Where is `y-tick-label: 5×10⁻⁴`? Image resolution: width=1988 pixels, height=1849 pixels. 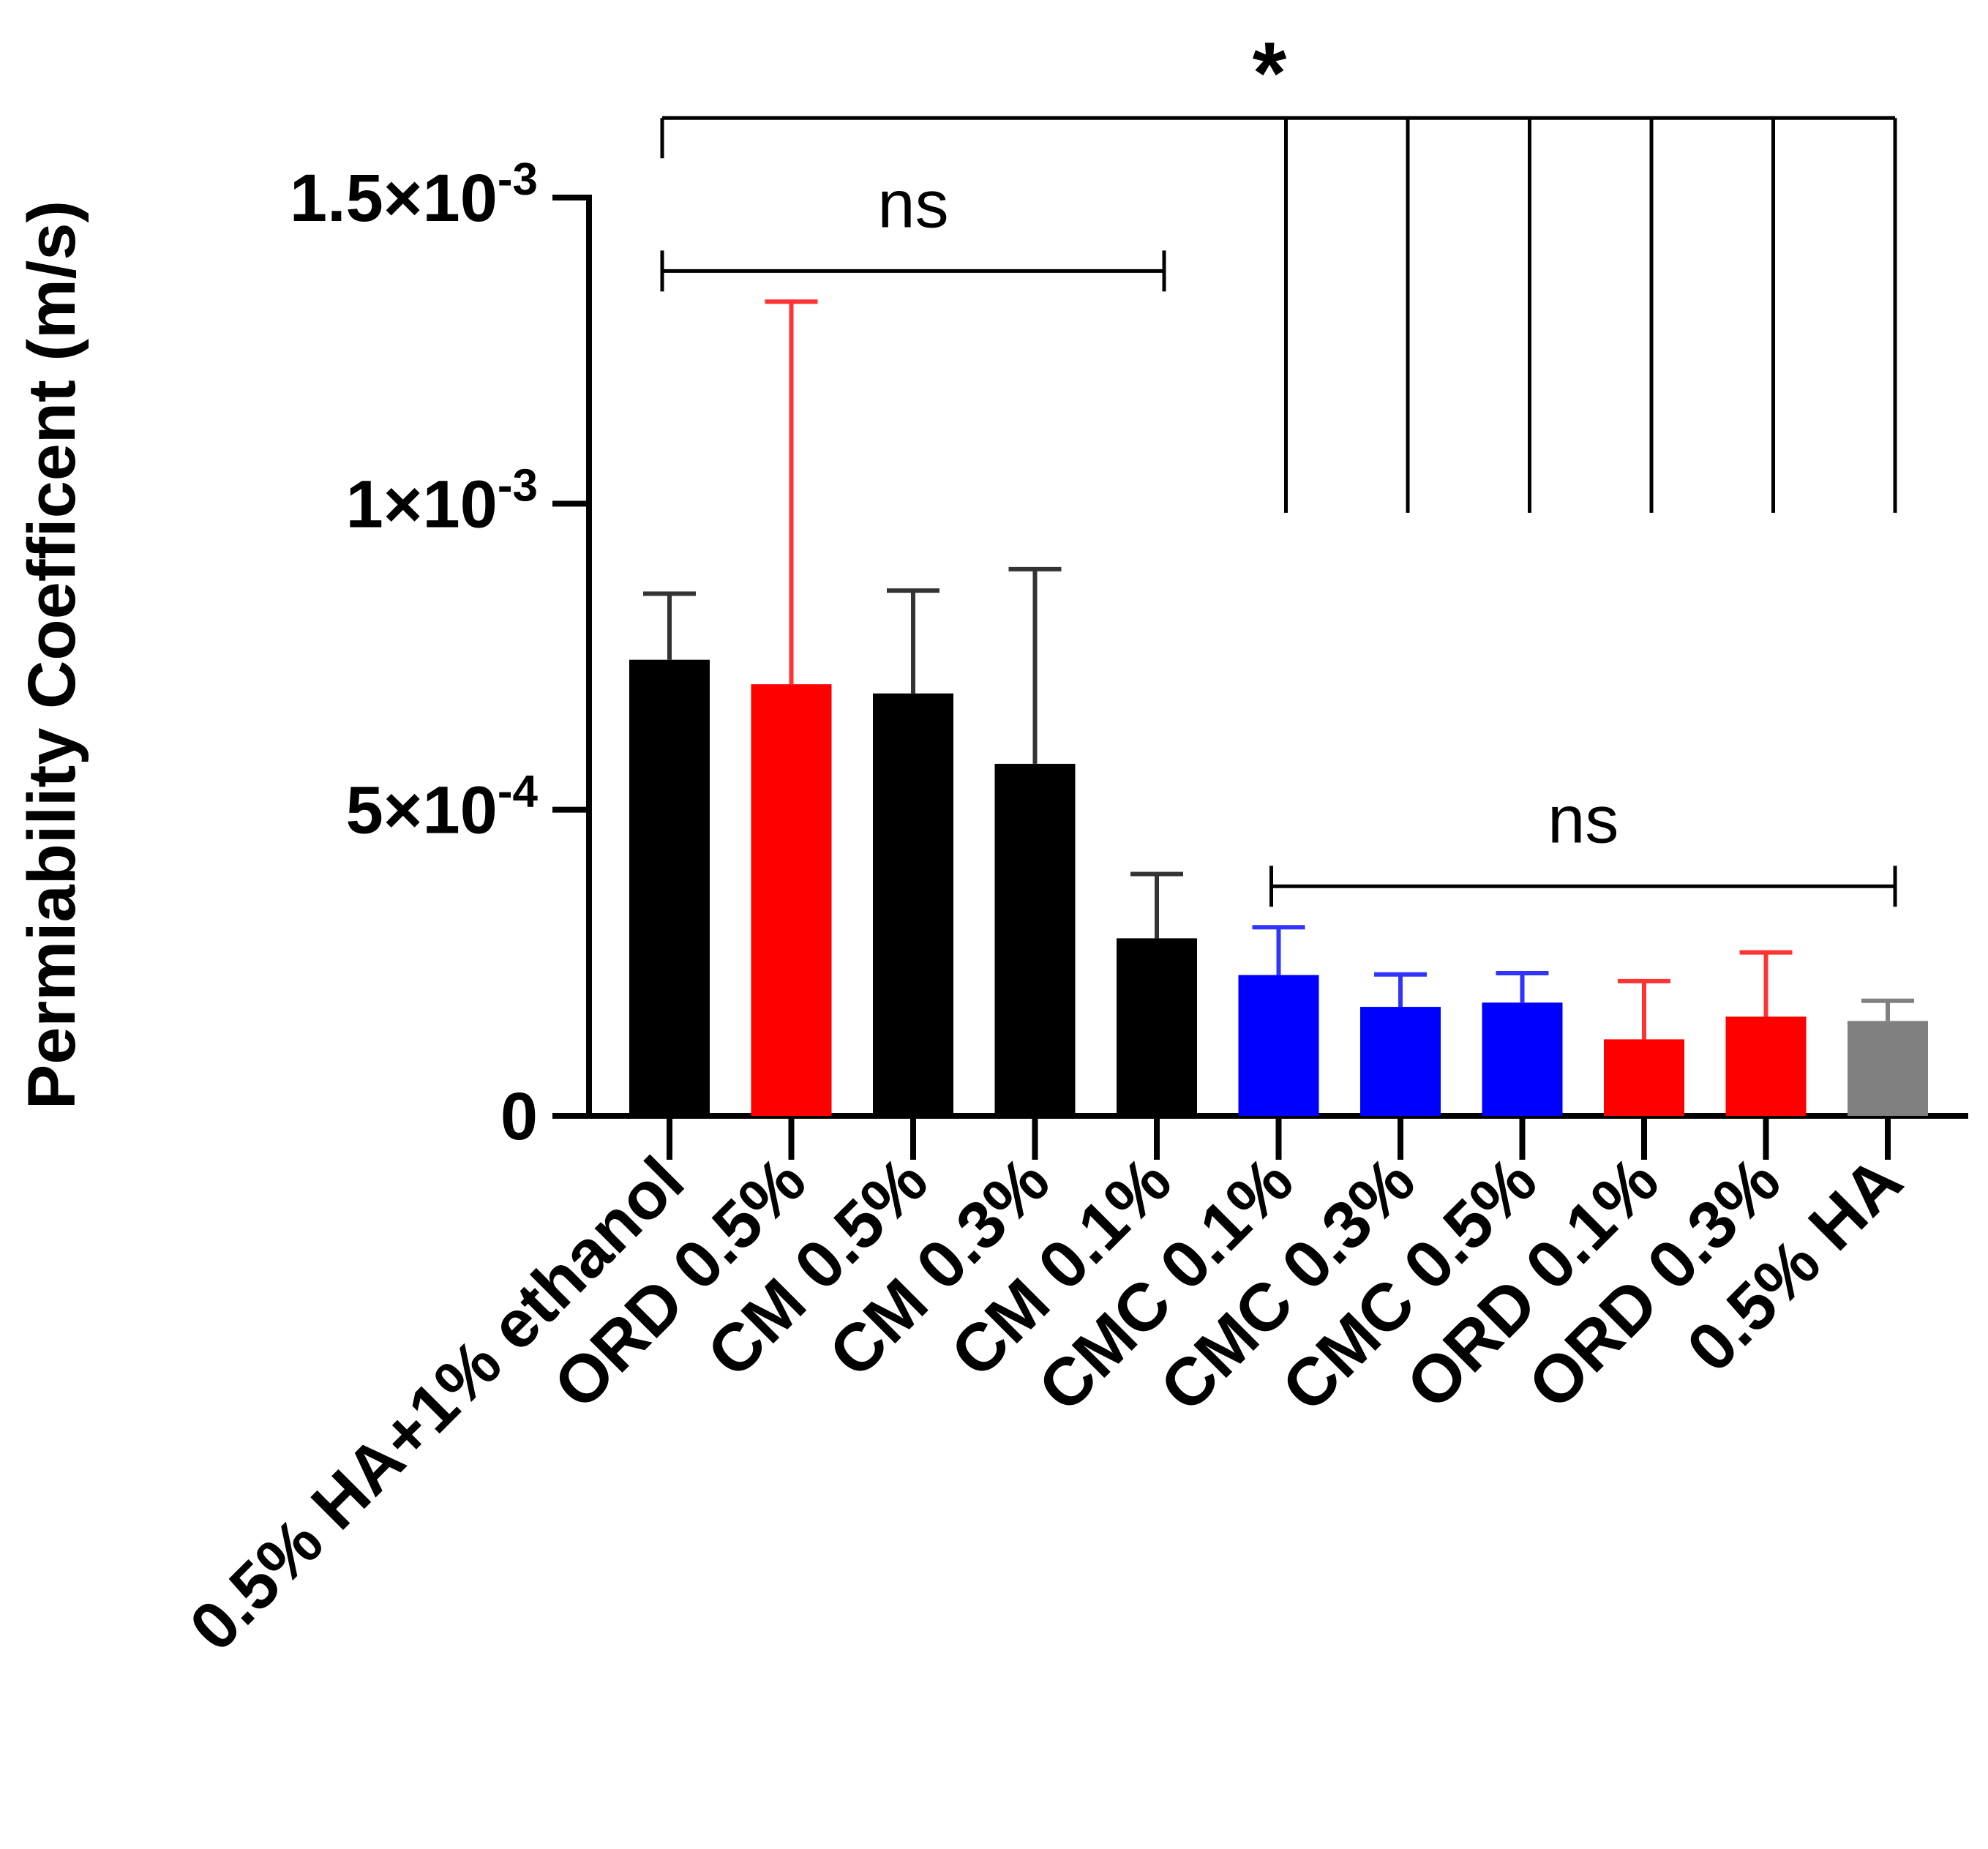
y-tick-label: 5×10⁻⁴ is located at coordinates (443, 807).